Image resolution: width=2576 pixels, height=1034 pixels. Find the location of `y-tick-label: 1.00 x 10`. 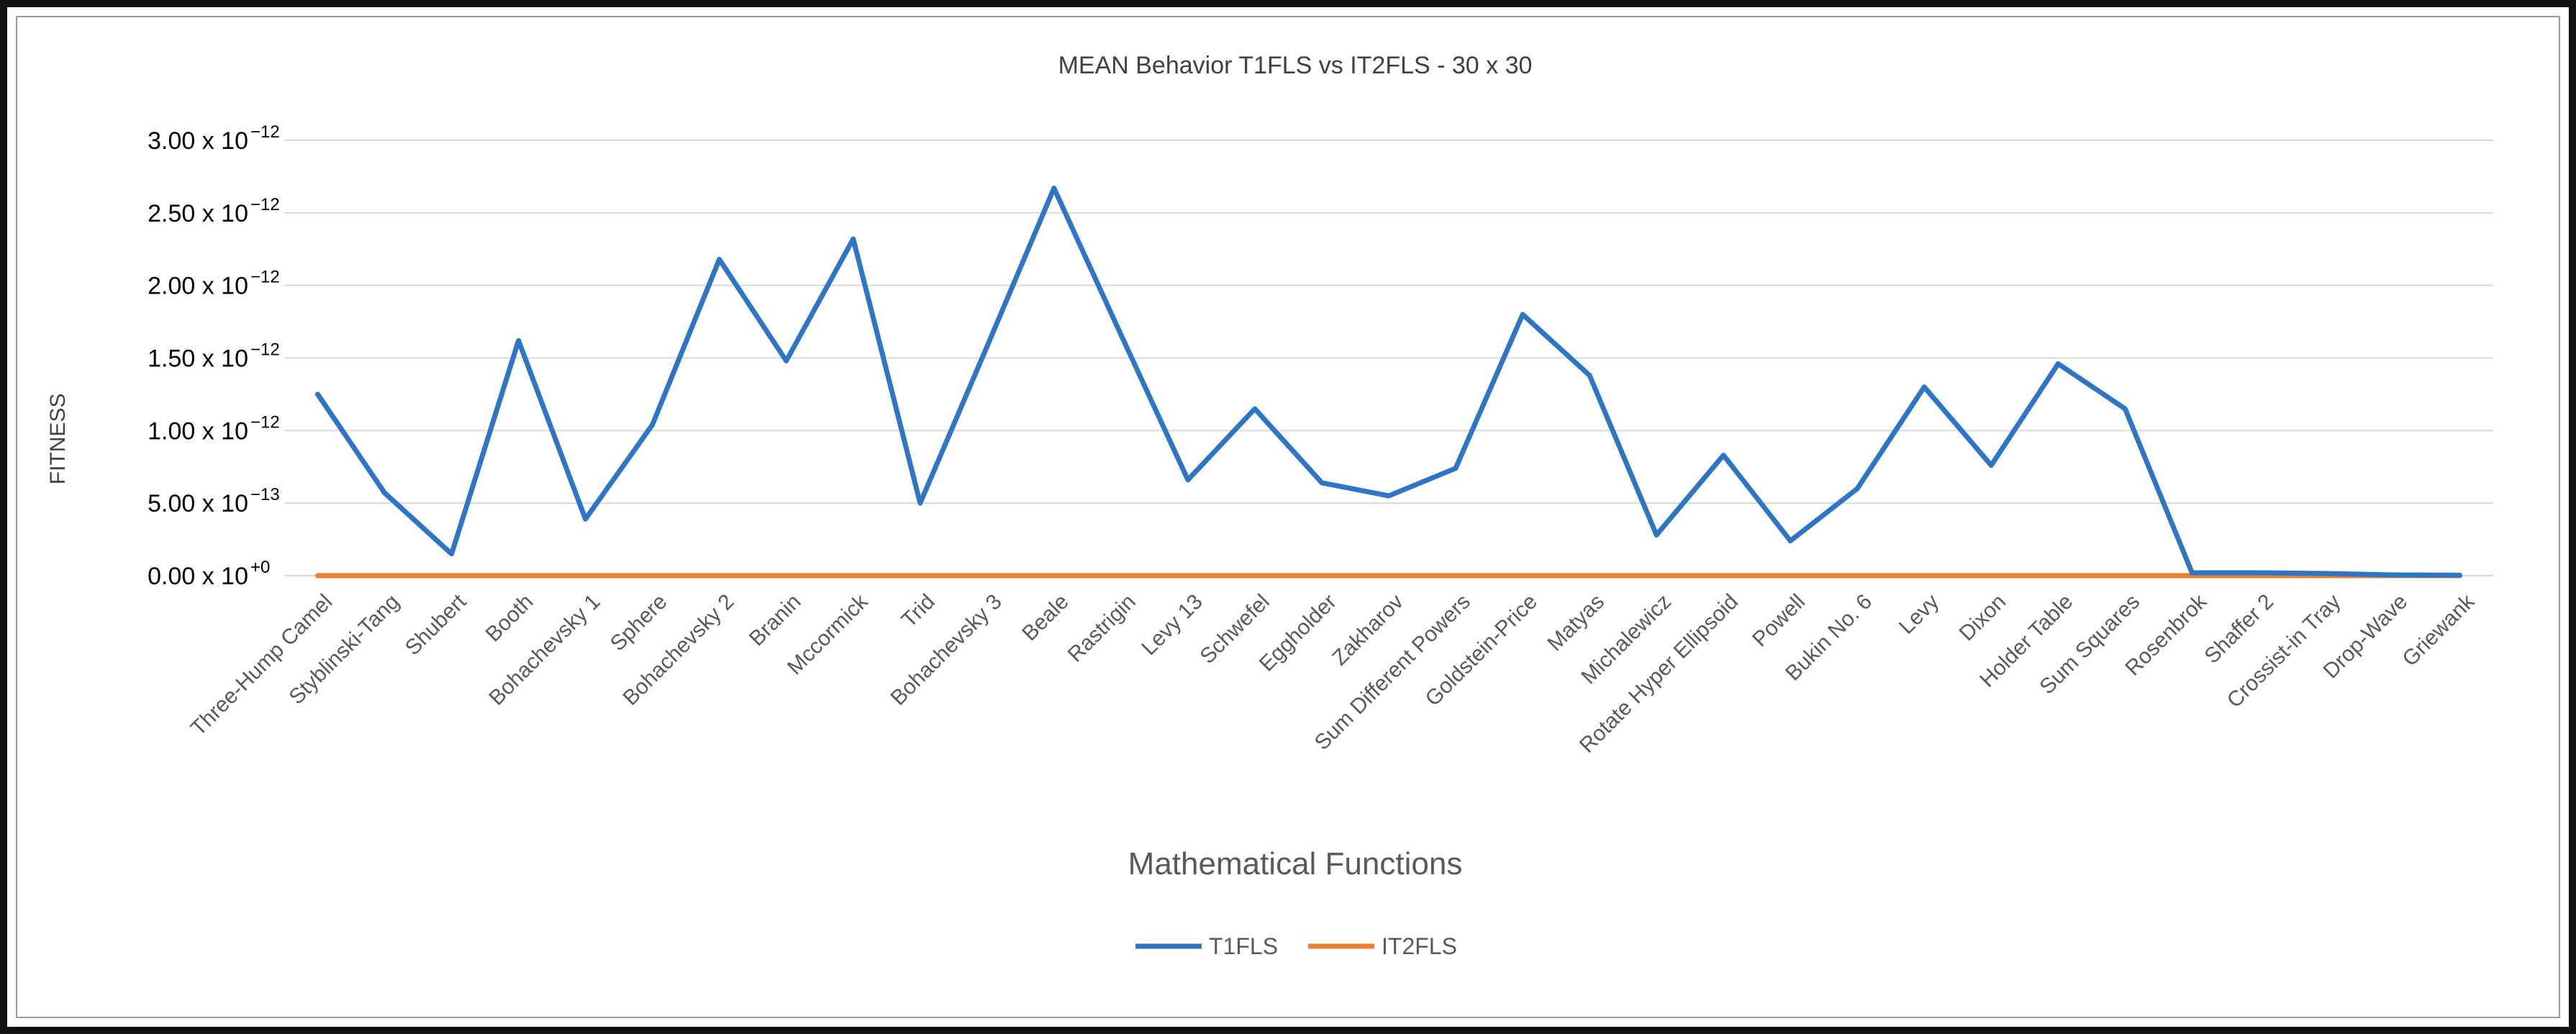

y-tick-label: 1.00 x 10 is located at coordinates (198, 431).